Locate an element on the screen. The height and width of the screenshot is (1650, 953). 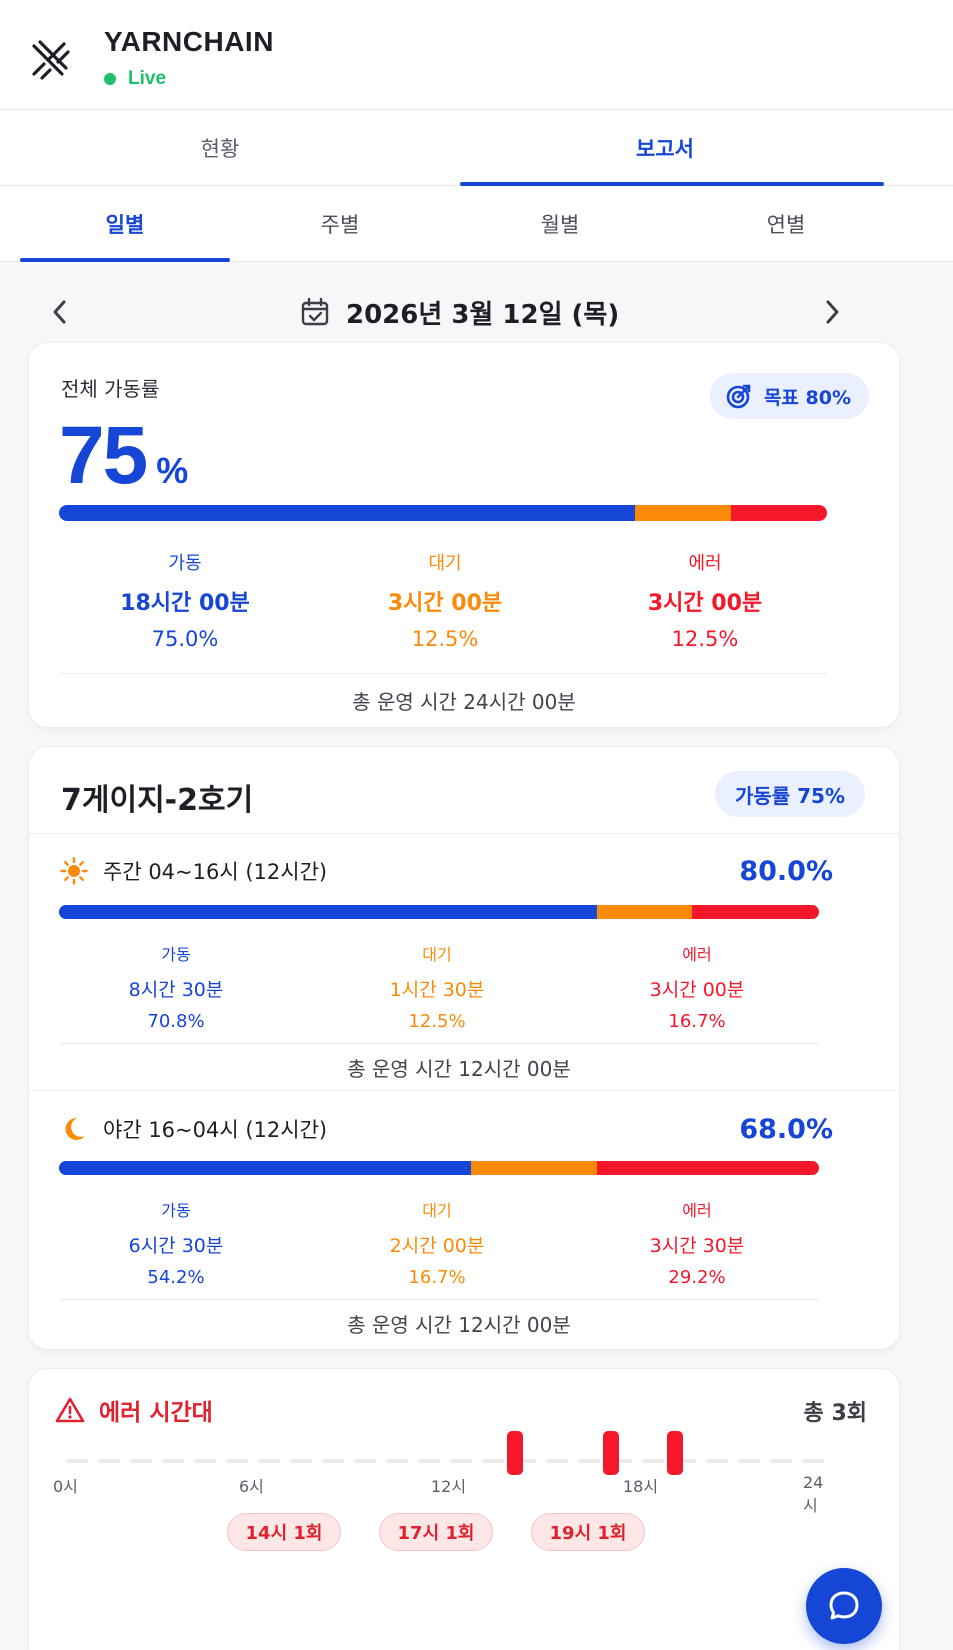
stat-waiting-time: 3시간 00분 is located at coordinates (445, 603).